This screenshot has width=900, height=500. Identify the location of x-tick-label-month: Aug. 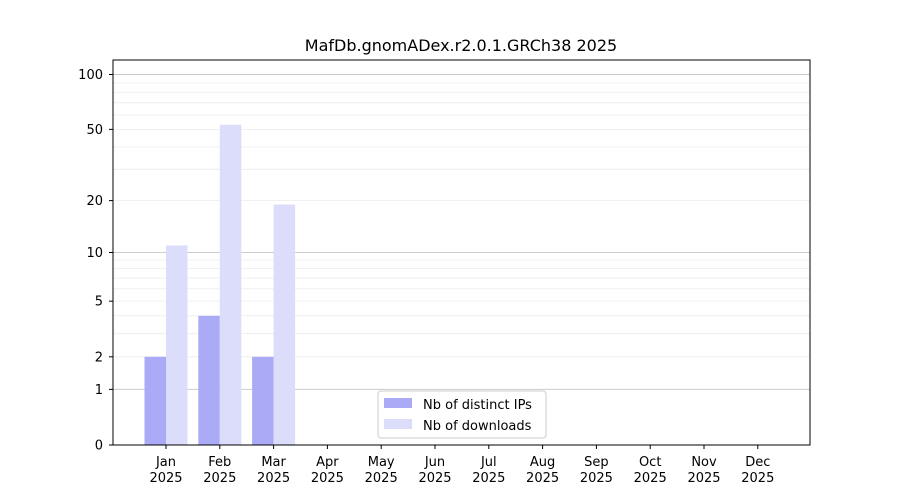
(542, 462).